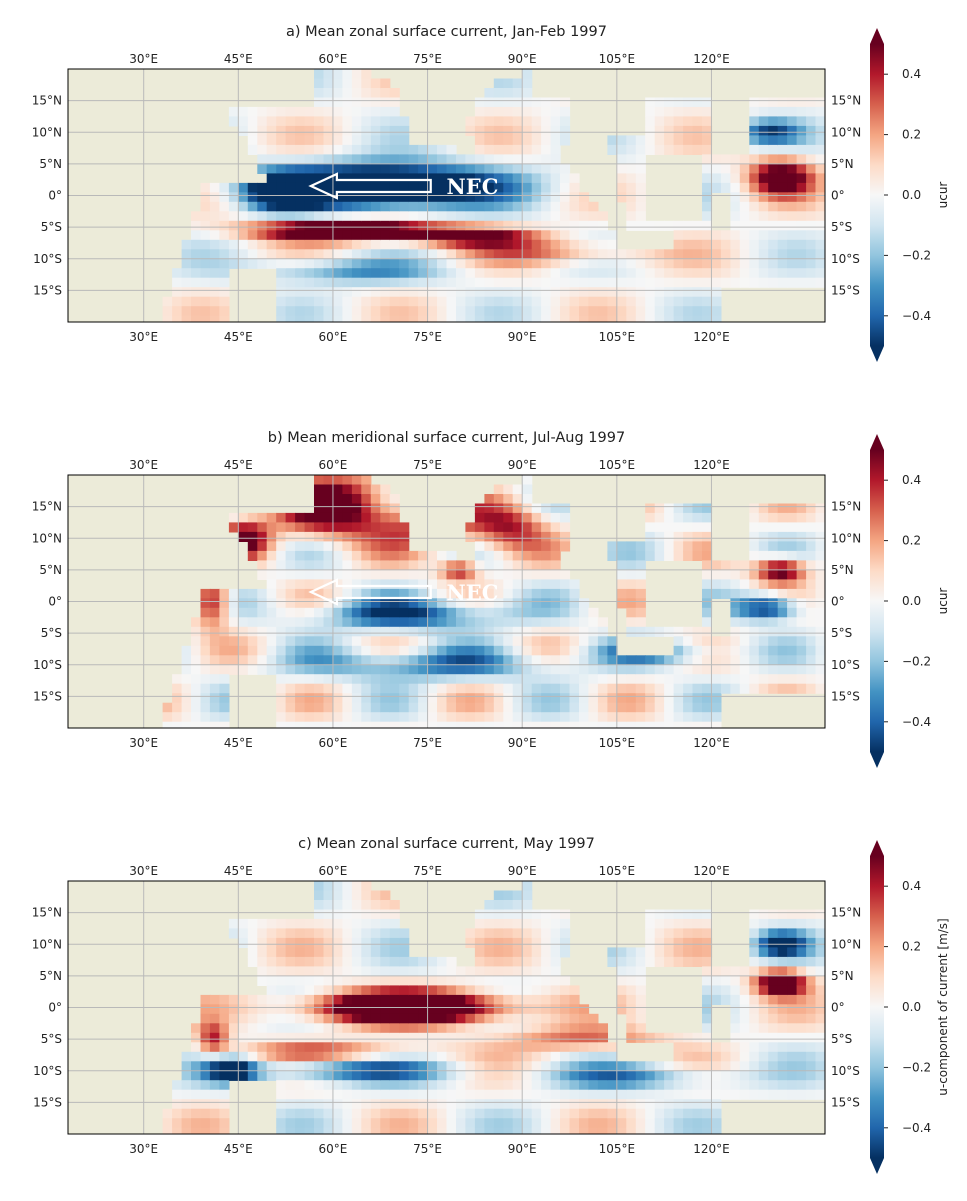 This screenshot has width=967, height=1201. Describe the element at coordinates (333, 743) in the screenshot. I see `lon-tick-bottom: 60°E` at that location.